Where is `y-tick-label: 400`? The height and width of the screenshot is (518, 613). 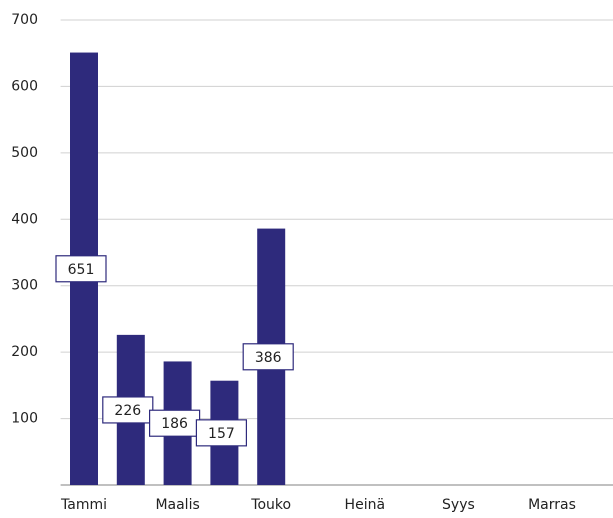 y-tick-label: 400 is located at coordinates (24, 219).